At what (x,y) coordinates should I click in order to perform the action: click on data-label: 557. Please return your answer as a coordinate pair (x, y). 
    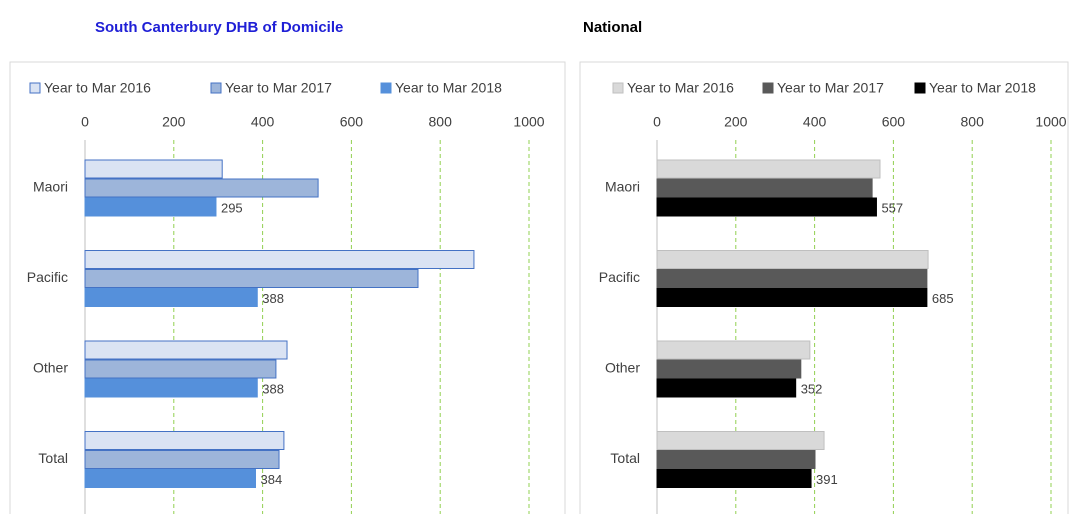
    Looking at the image, I should click on (892, 207).